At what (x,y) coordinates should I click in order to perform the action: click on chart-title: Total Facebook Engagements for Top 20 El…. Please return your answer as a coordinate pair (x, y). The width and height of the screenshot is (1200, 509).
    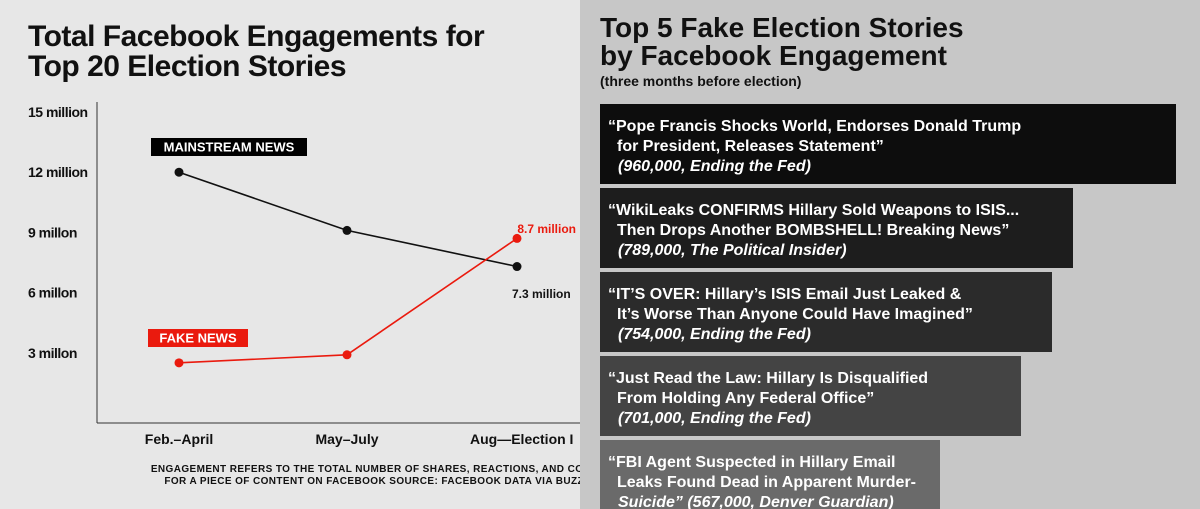
    Looking at the image, I should click on (298, 52).